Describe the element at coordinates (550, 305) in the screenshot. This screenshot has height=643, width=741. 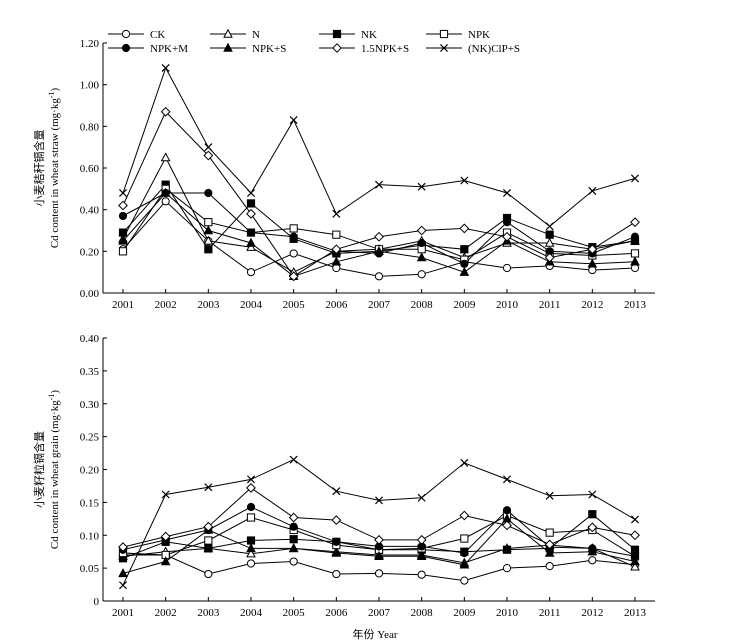
I see `x-tick-label: 2011` at that location.